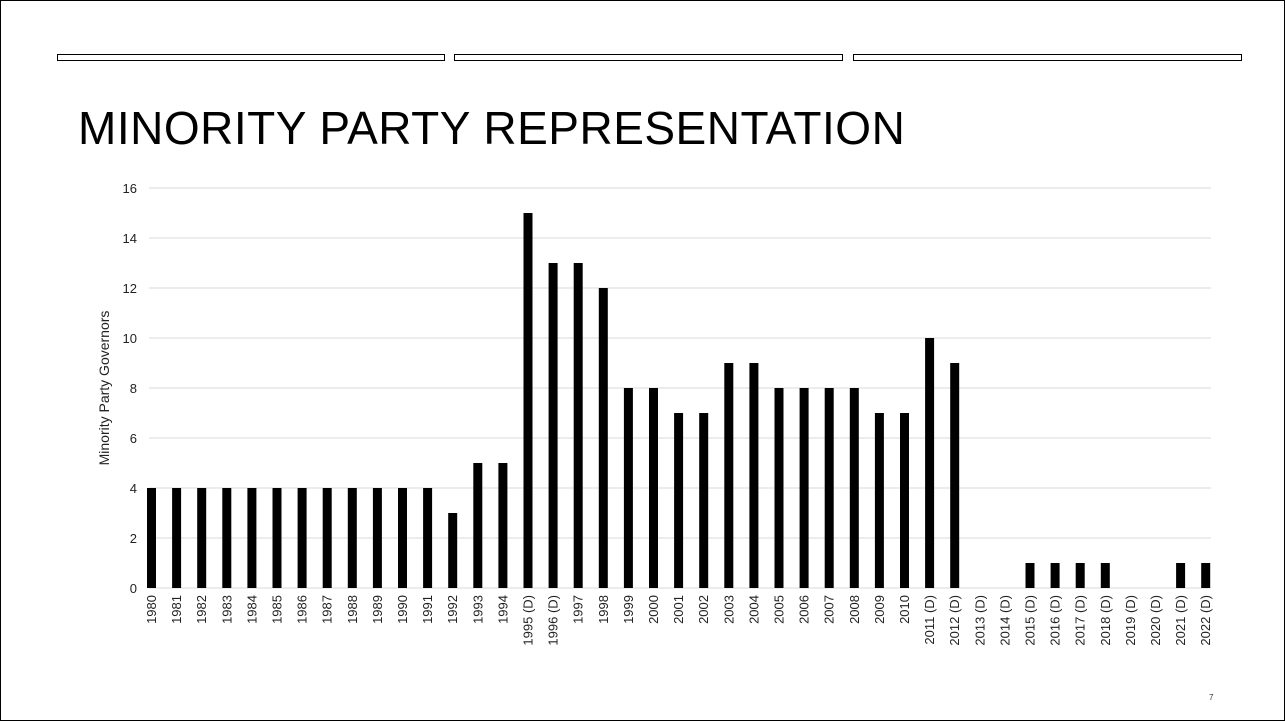 The height and width of the screenshot is (722, 1285). I want to click on x-tick-label: 1993, so click(477, 609).